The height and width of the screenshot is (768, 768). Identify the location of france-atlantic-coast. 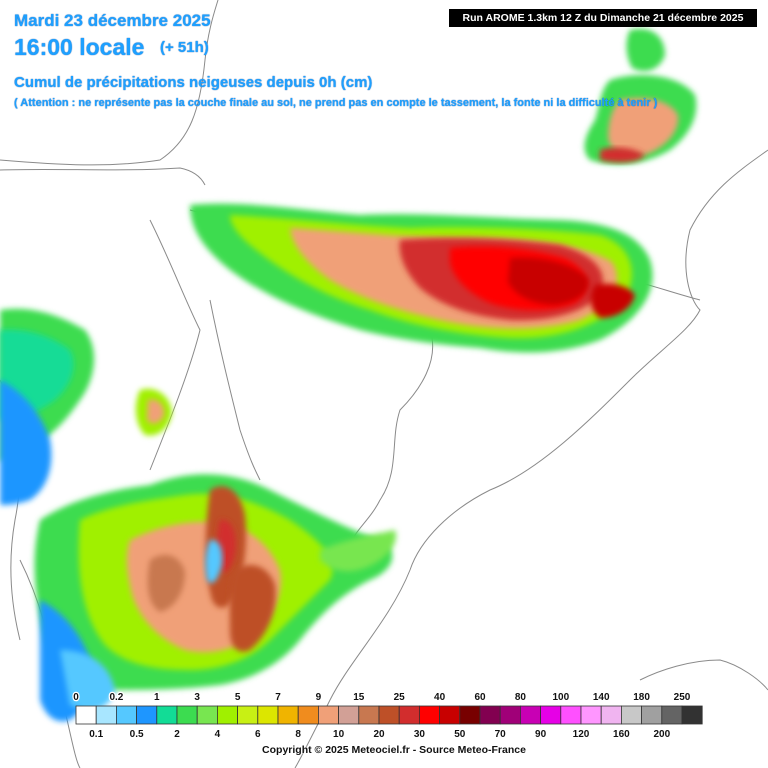
(109, 83).